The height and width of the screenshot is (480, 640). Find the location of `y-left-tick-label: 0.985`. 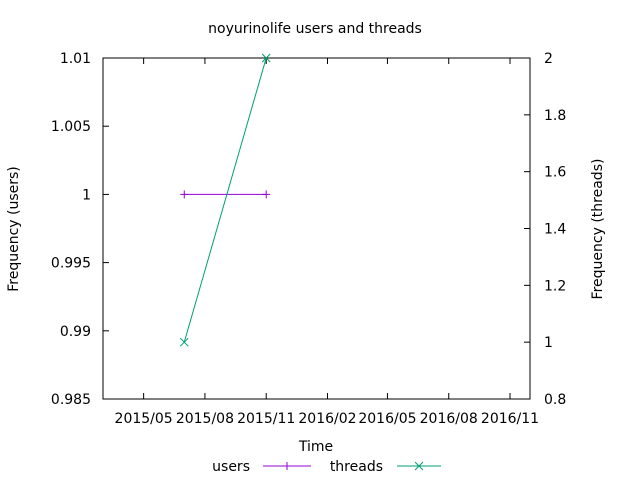

y-left-tick-label: 0.985 is located at coordinates (71, 400).